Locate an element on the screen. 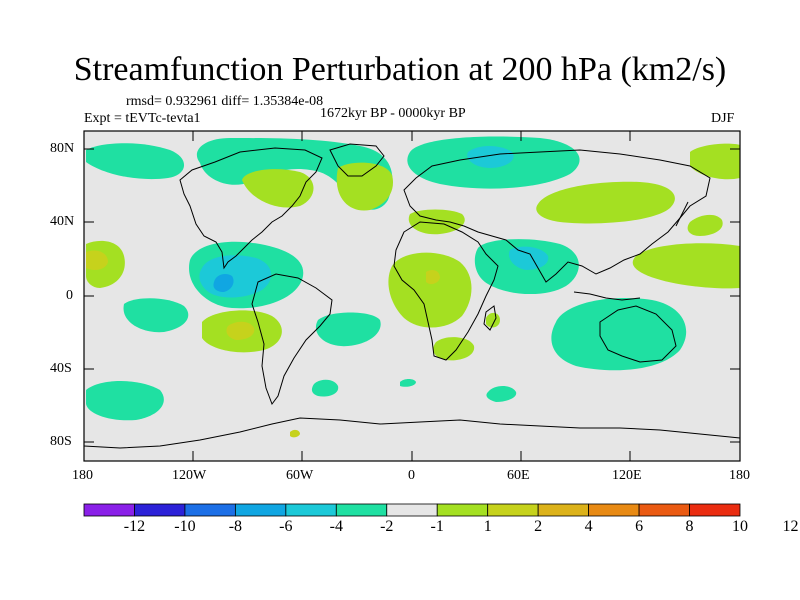  colorbar-label: -6 is located at coordinates (286, 526).